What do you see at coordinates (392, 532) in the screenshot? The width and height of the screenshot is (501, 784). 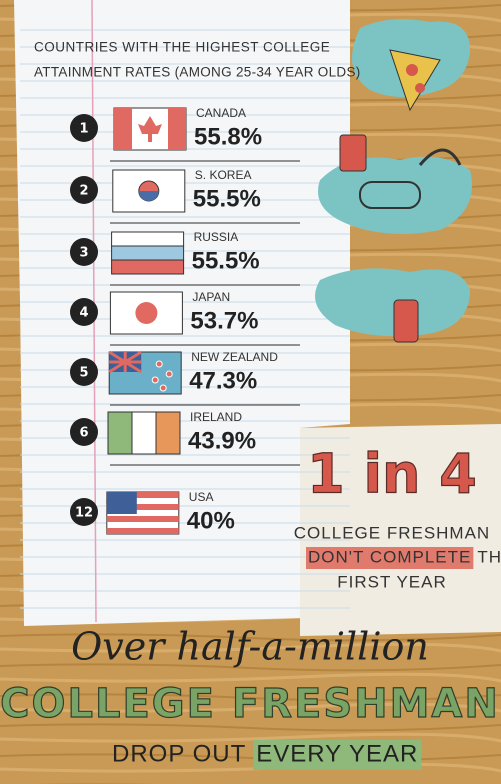 I see `callout-line: COLLEGE FRESHMAN` at bounding box center [392, 532].